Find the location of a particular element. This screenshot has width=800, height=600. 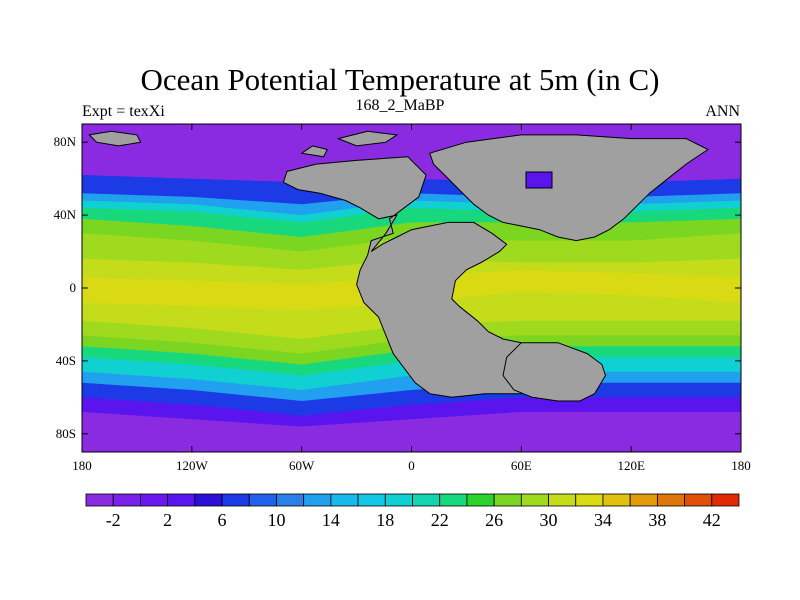

colorbar-label: 14 is located at coordinates (331, 520).